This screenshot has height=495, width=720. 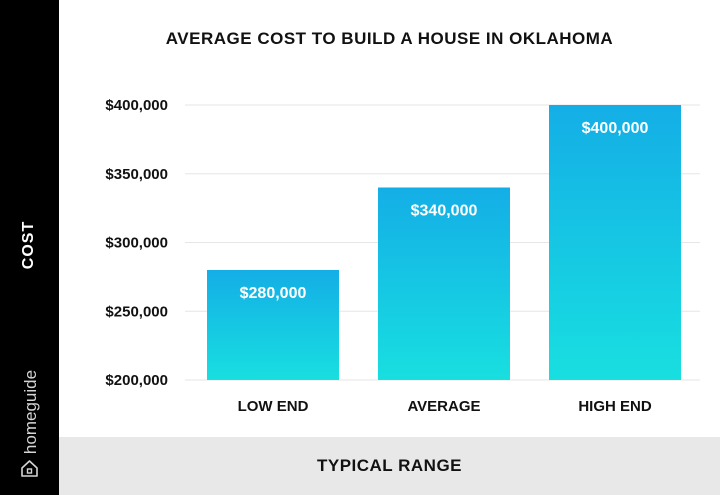 I want to click on x-tick-label: LOW END, so click(x=273, y=406).